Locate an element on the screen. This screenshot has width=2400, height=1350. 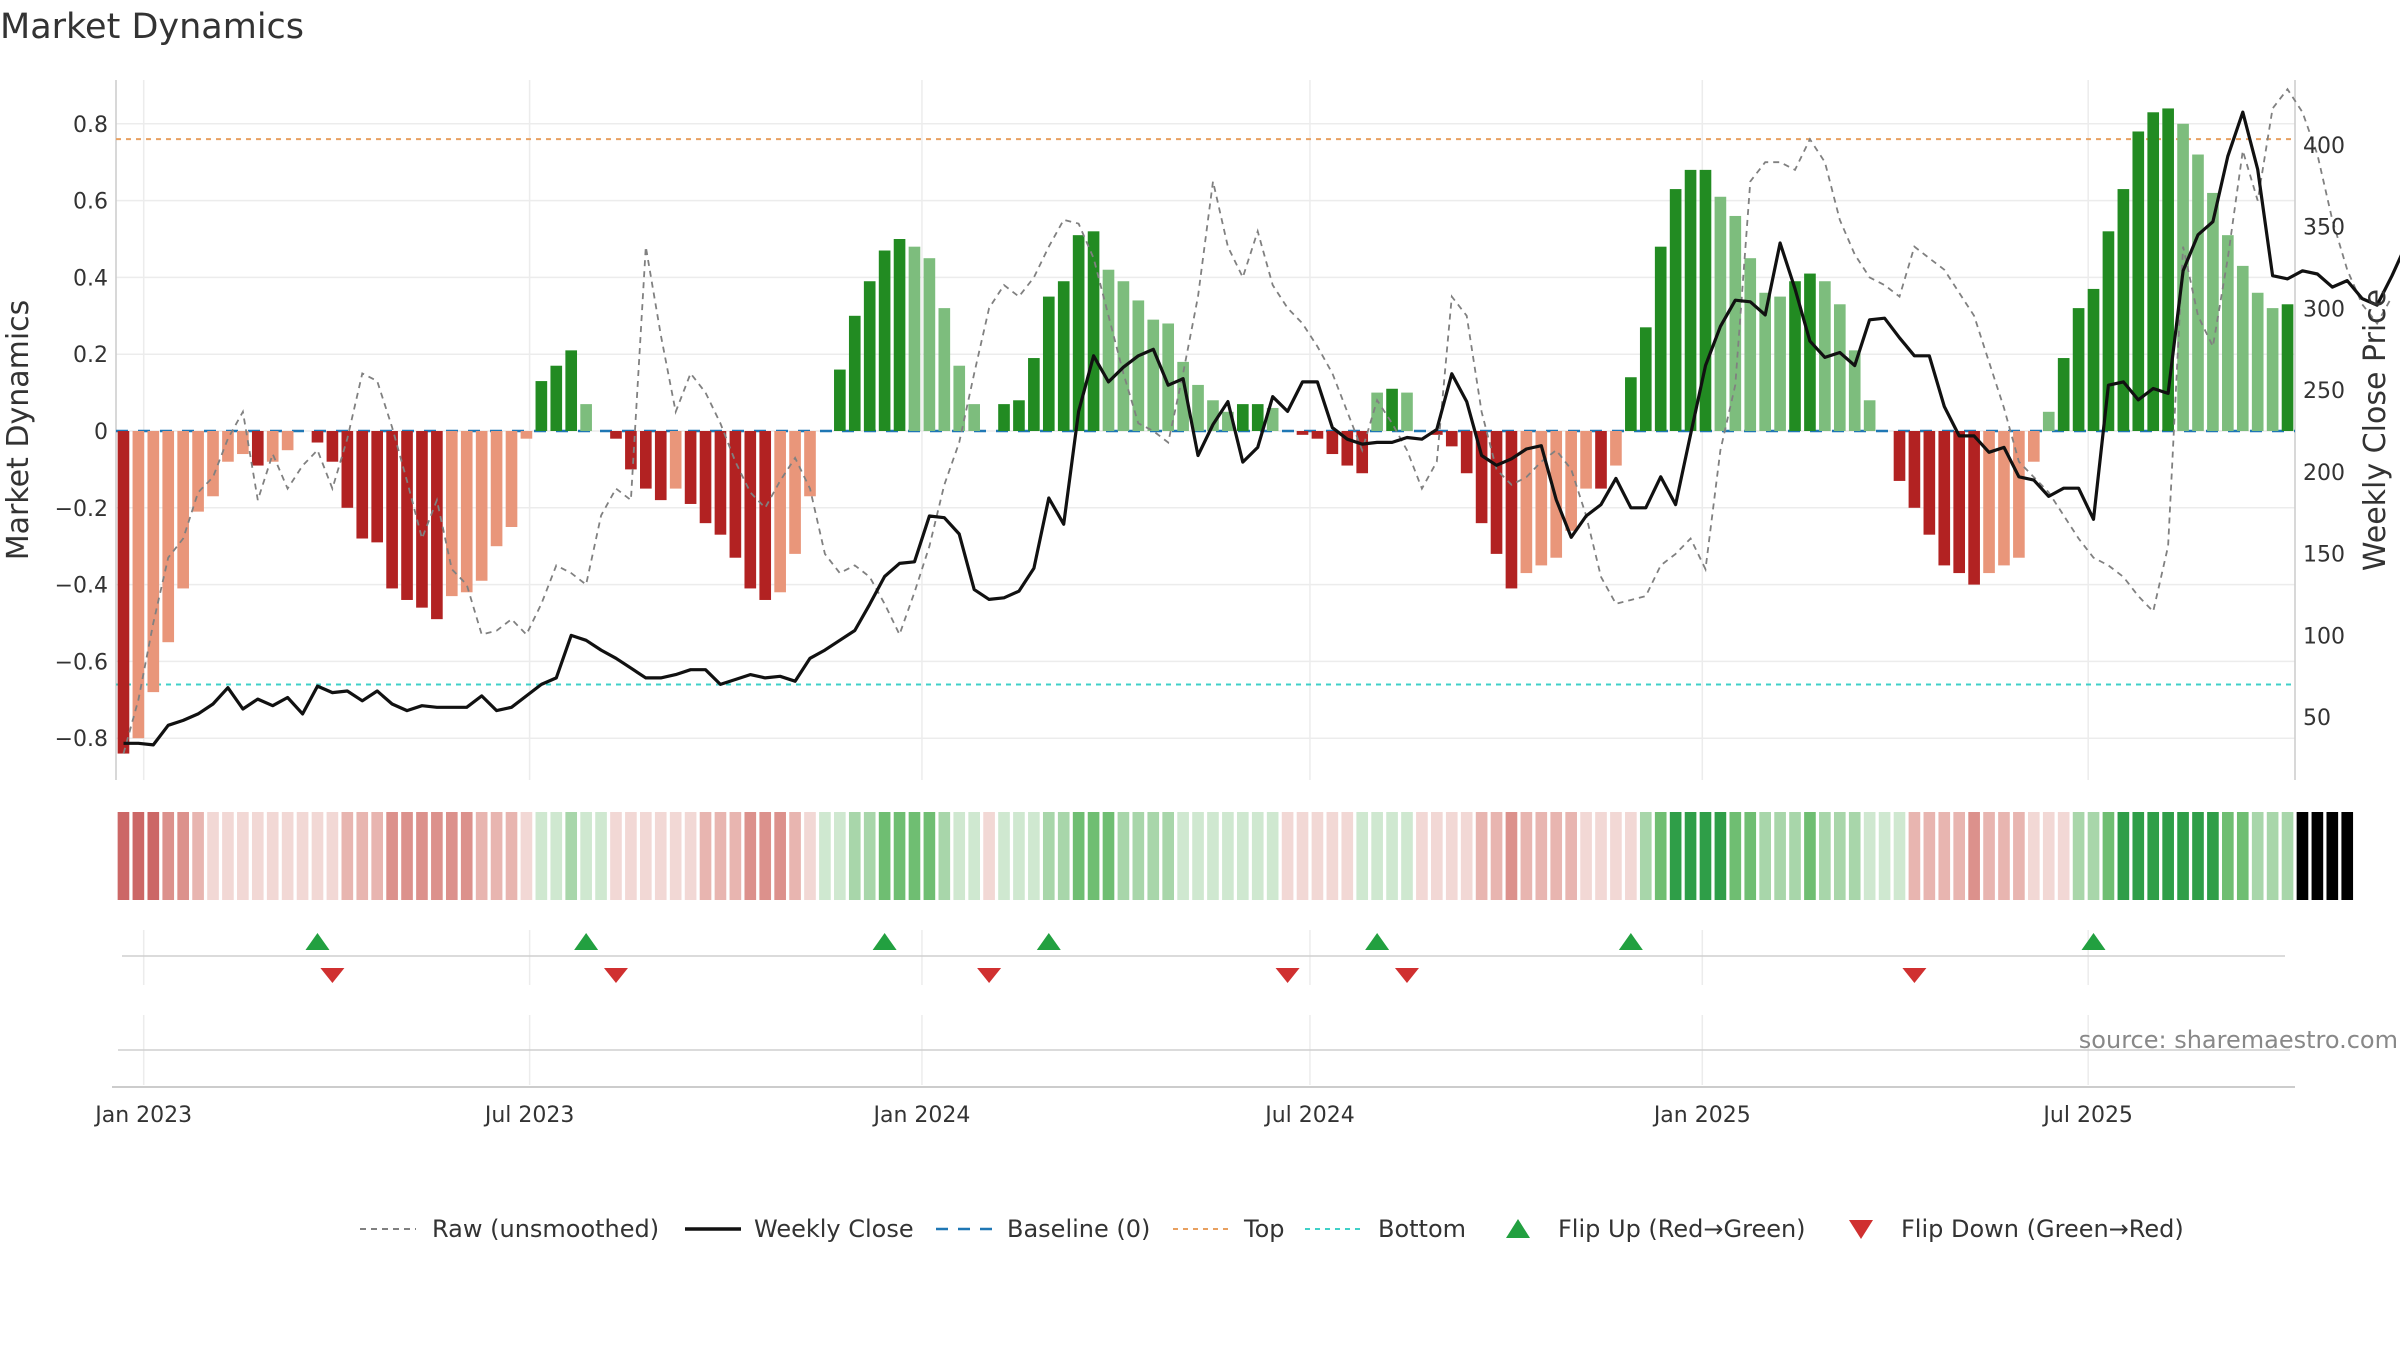
x-tick-label: Jan 2024 is located at coordinates (920, 1115).